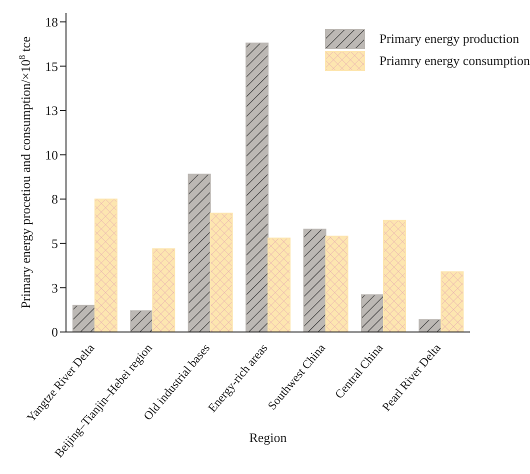 The width and height of the screenshot is (530, 474). I want to click on y-tick-label: 8, so click(55, 199).